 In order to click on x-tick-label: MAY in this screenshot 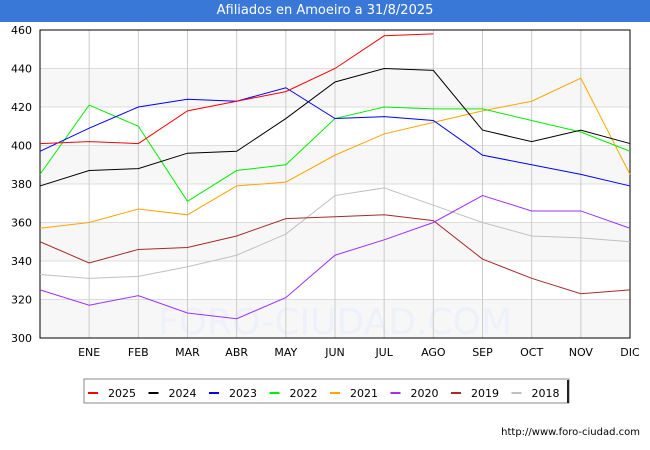, I will do `click(285, 352)`.